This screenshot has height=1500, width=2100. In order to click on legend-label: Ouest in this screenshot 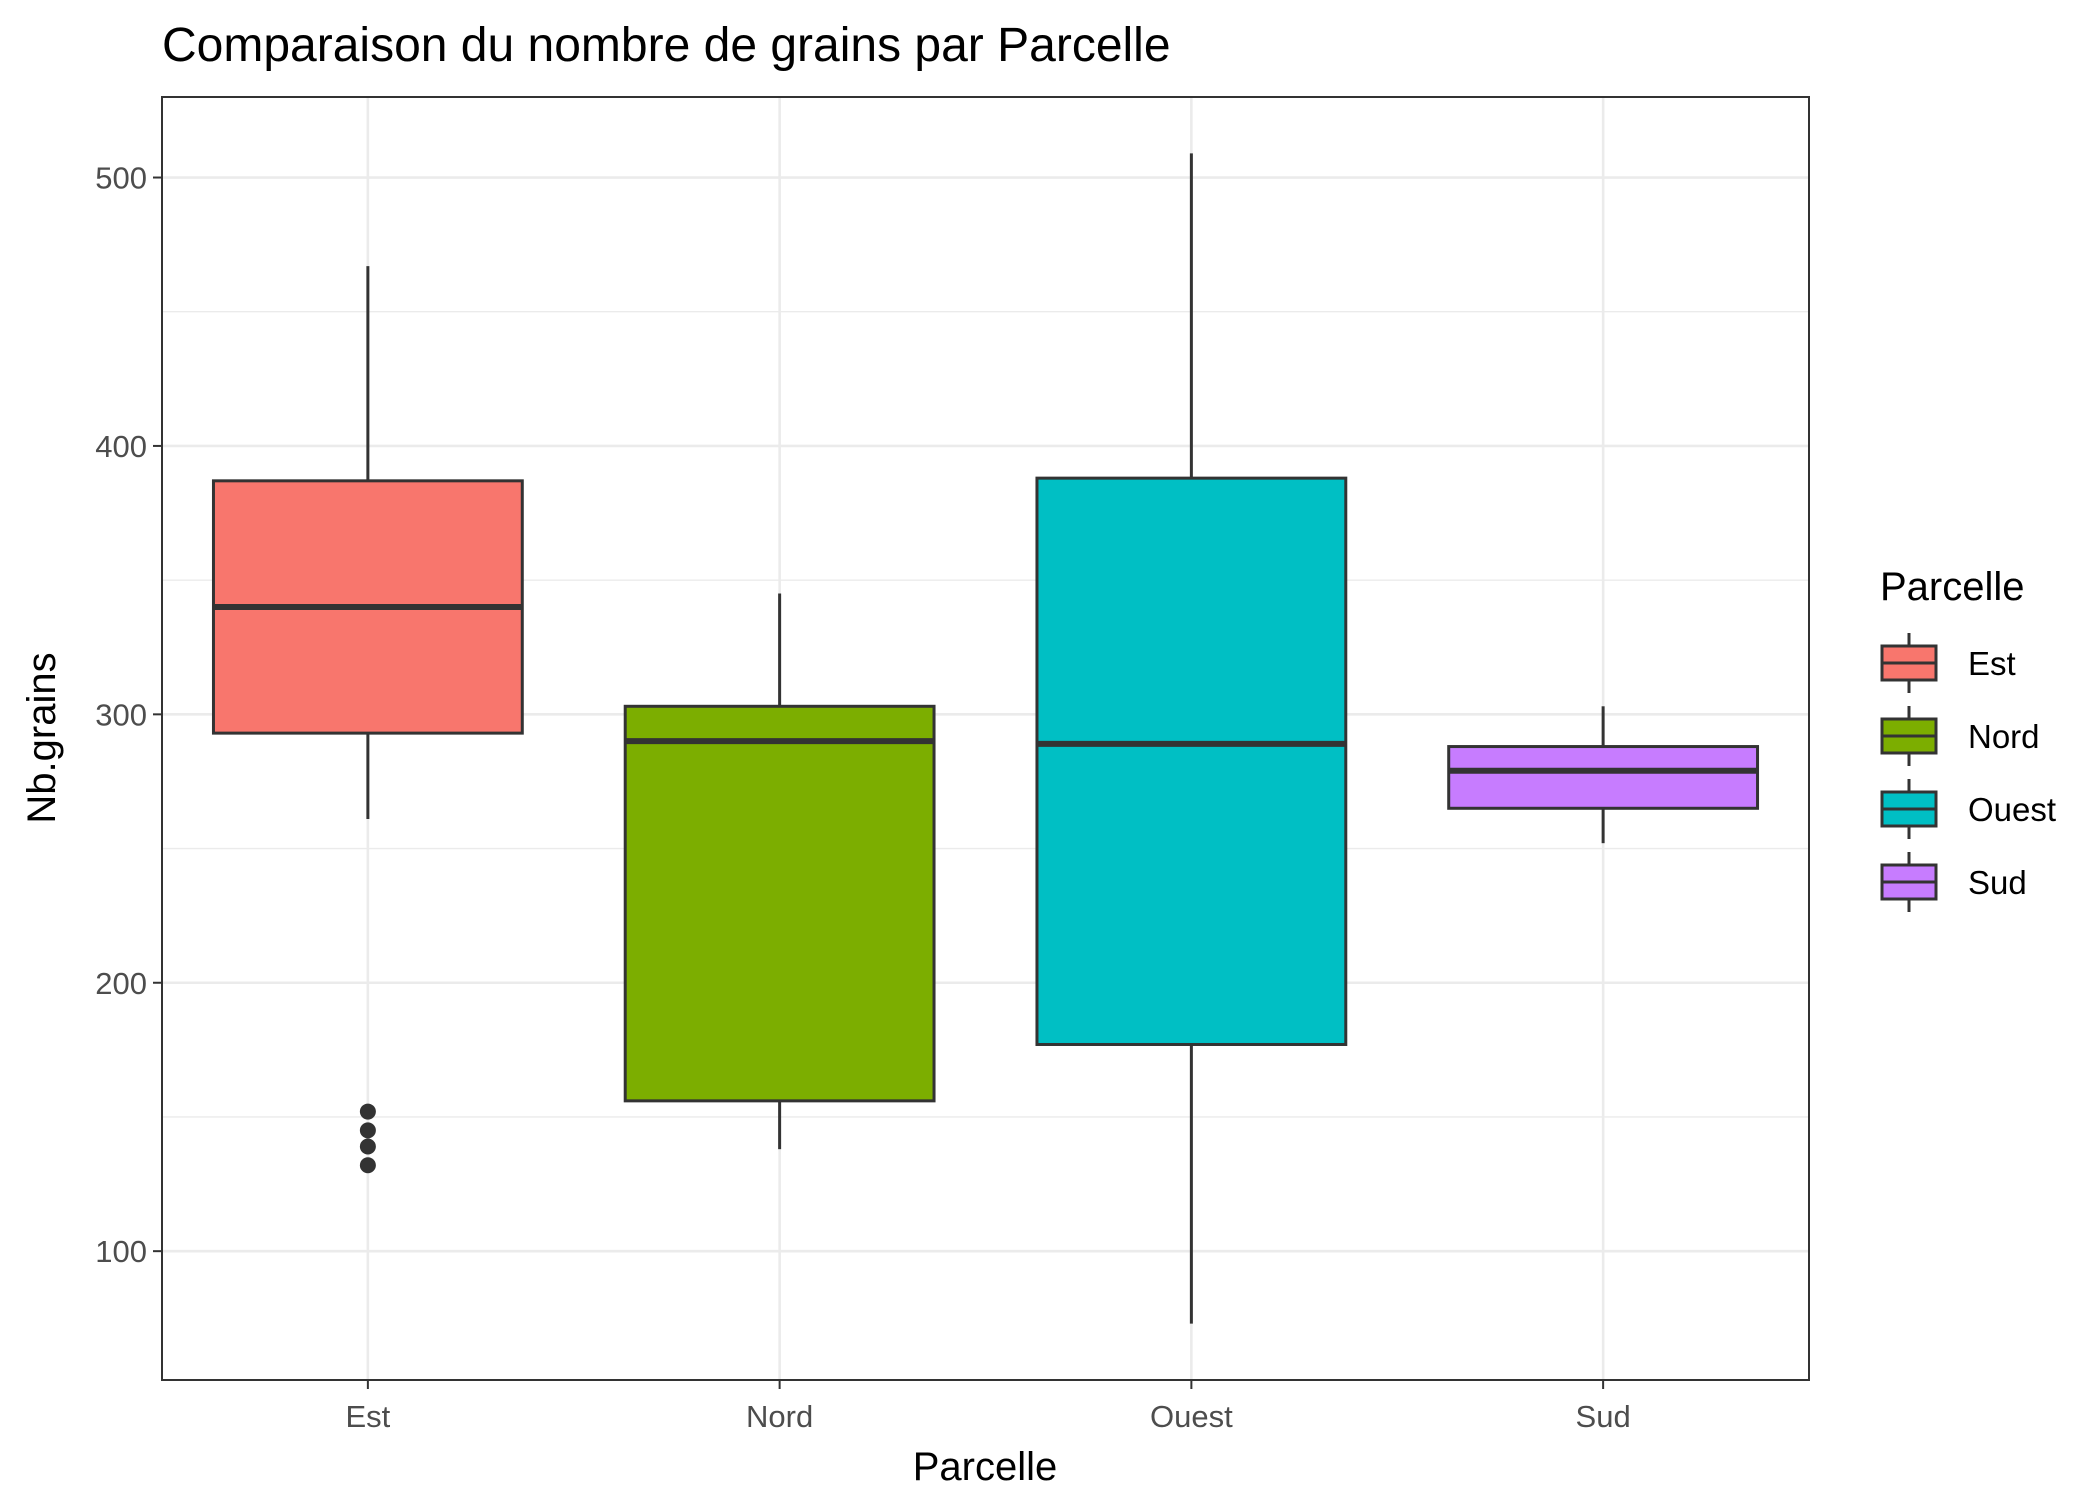, I will do `click(2012, 809)`.